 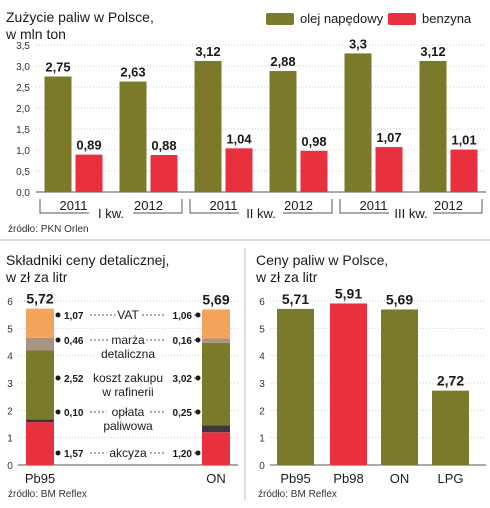 I want to click on chart3-x-tick-label: LPG, so click(x=450, y=478).